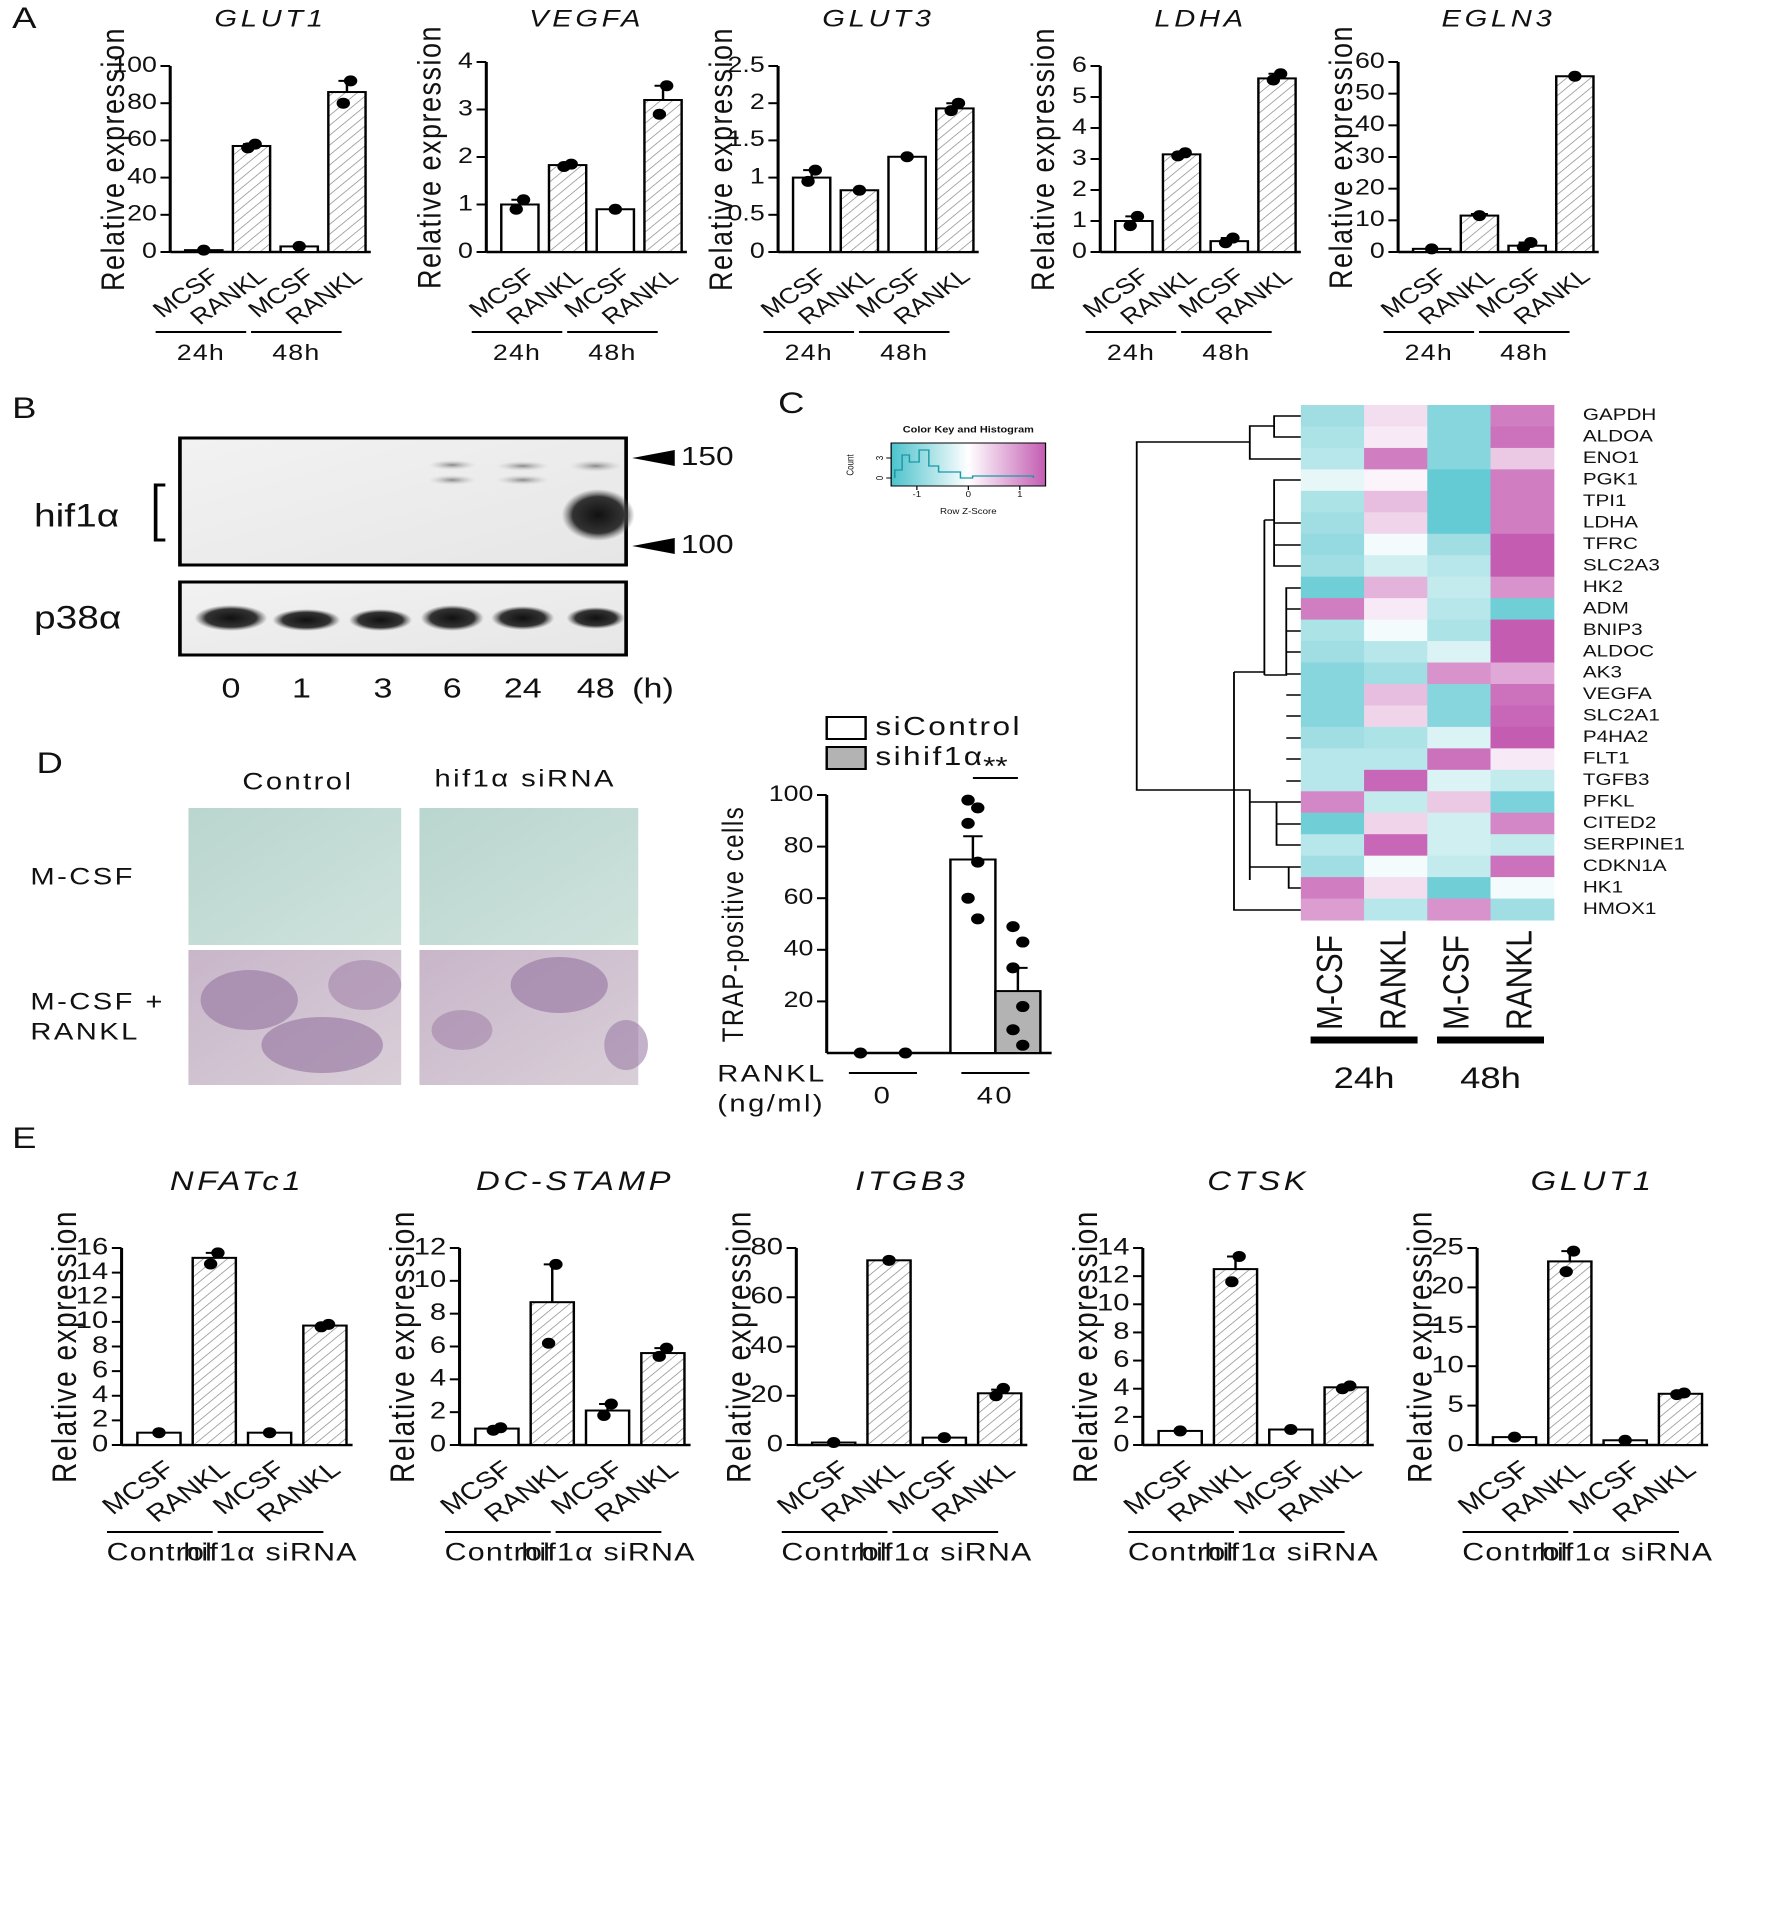 The height and width of the screenshot is (1908, 1775). Describe the element at coordinates (968, 430) in the screenshot. I see `key-title: Color Key and Histogram` at that location.